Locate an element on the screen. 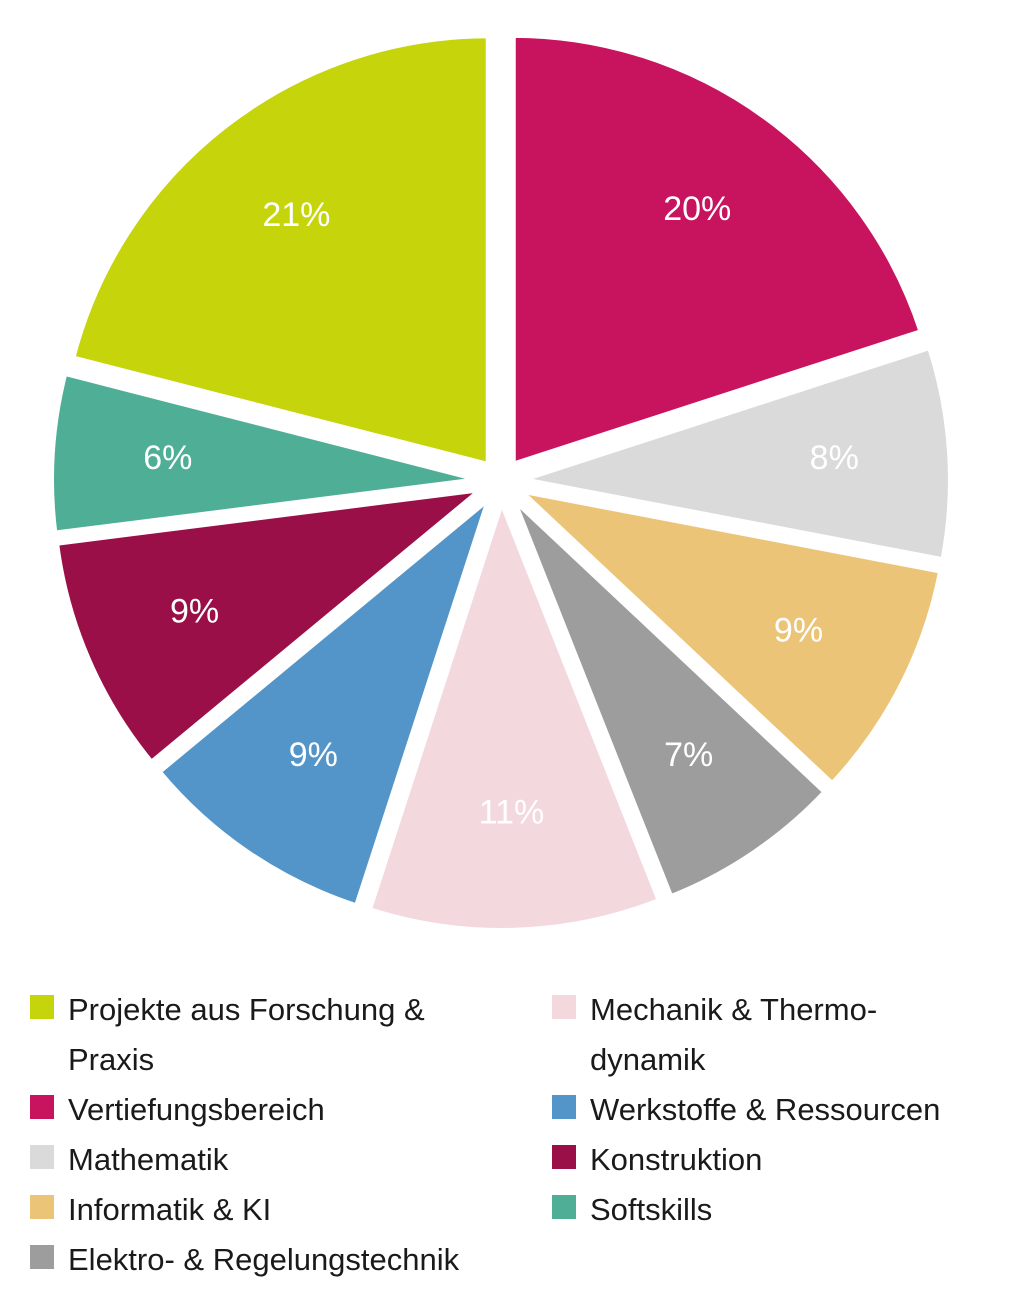  legend-label: Projekte aus Forschung & Praxis is located at coordinates (246, 1034).